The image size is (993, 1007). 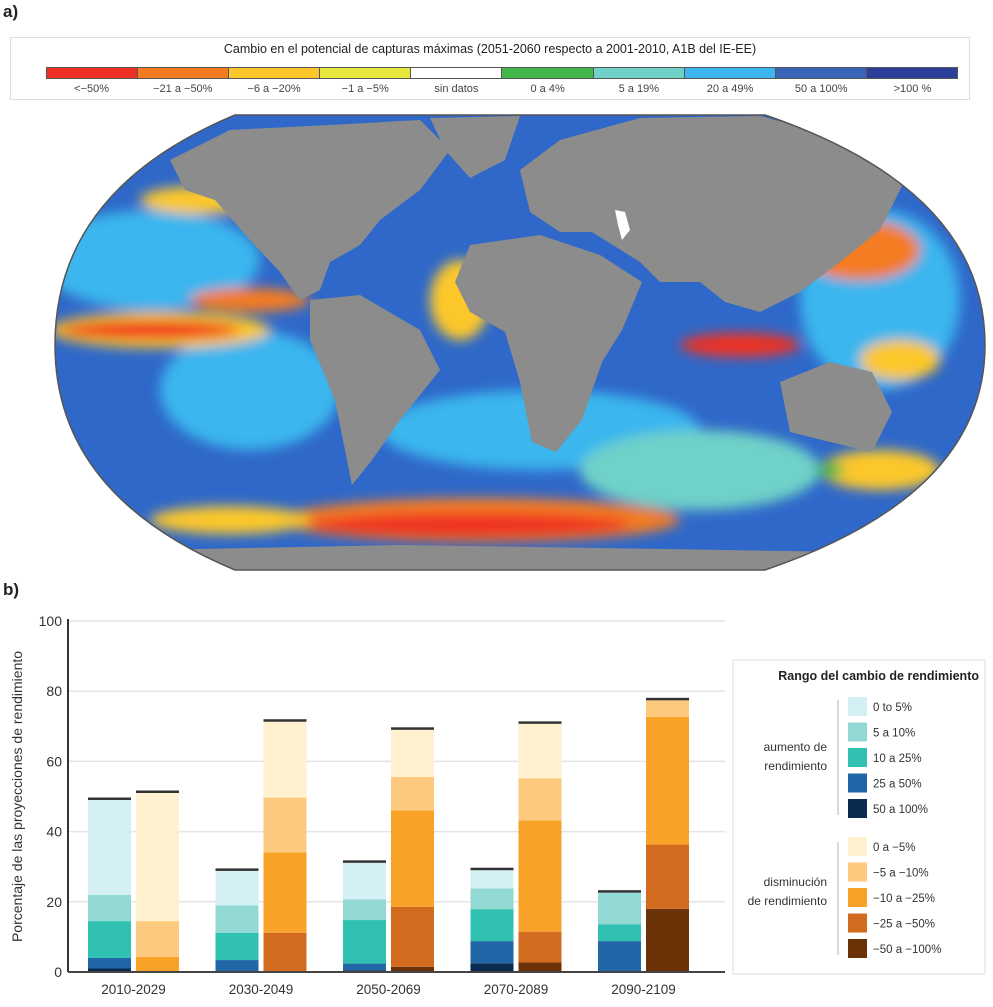 I want to click on legend-label: 0 to 5%, so click(x=892, y=708).